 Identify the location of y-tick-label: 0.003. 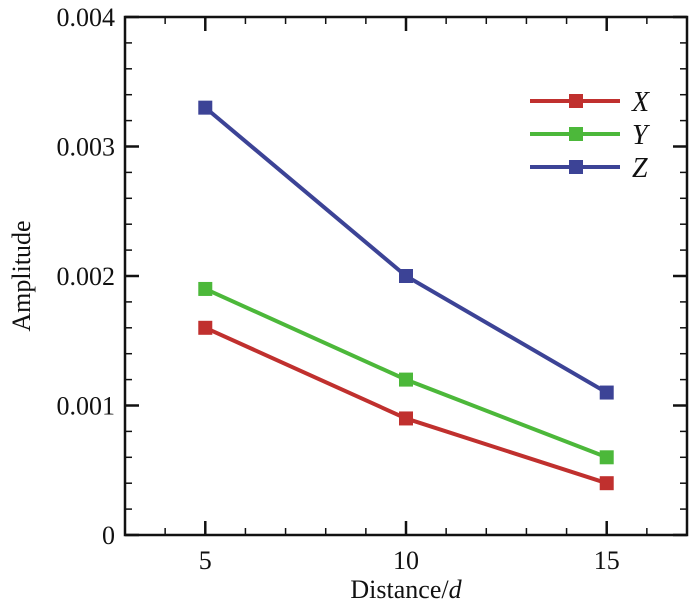
(86, 147).